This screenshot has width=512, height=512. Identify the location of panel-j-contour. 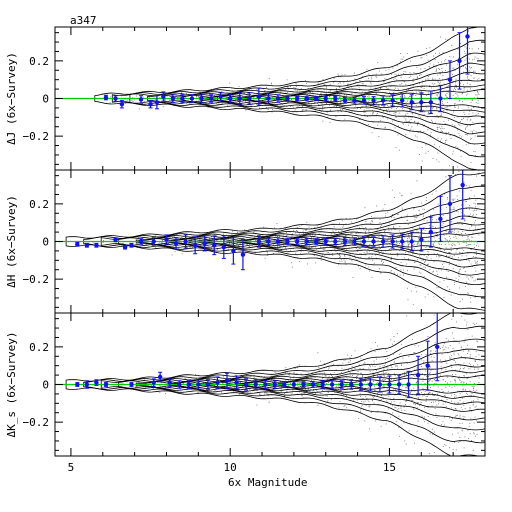
(316, 98).